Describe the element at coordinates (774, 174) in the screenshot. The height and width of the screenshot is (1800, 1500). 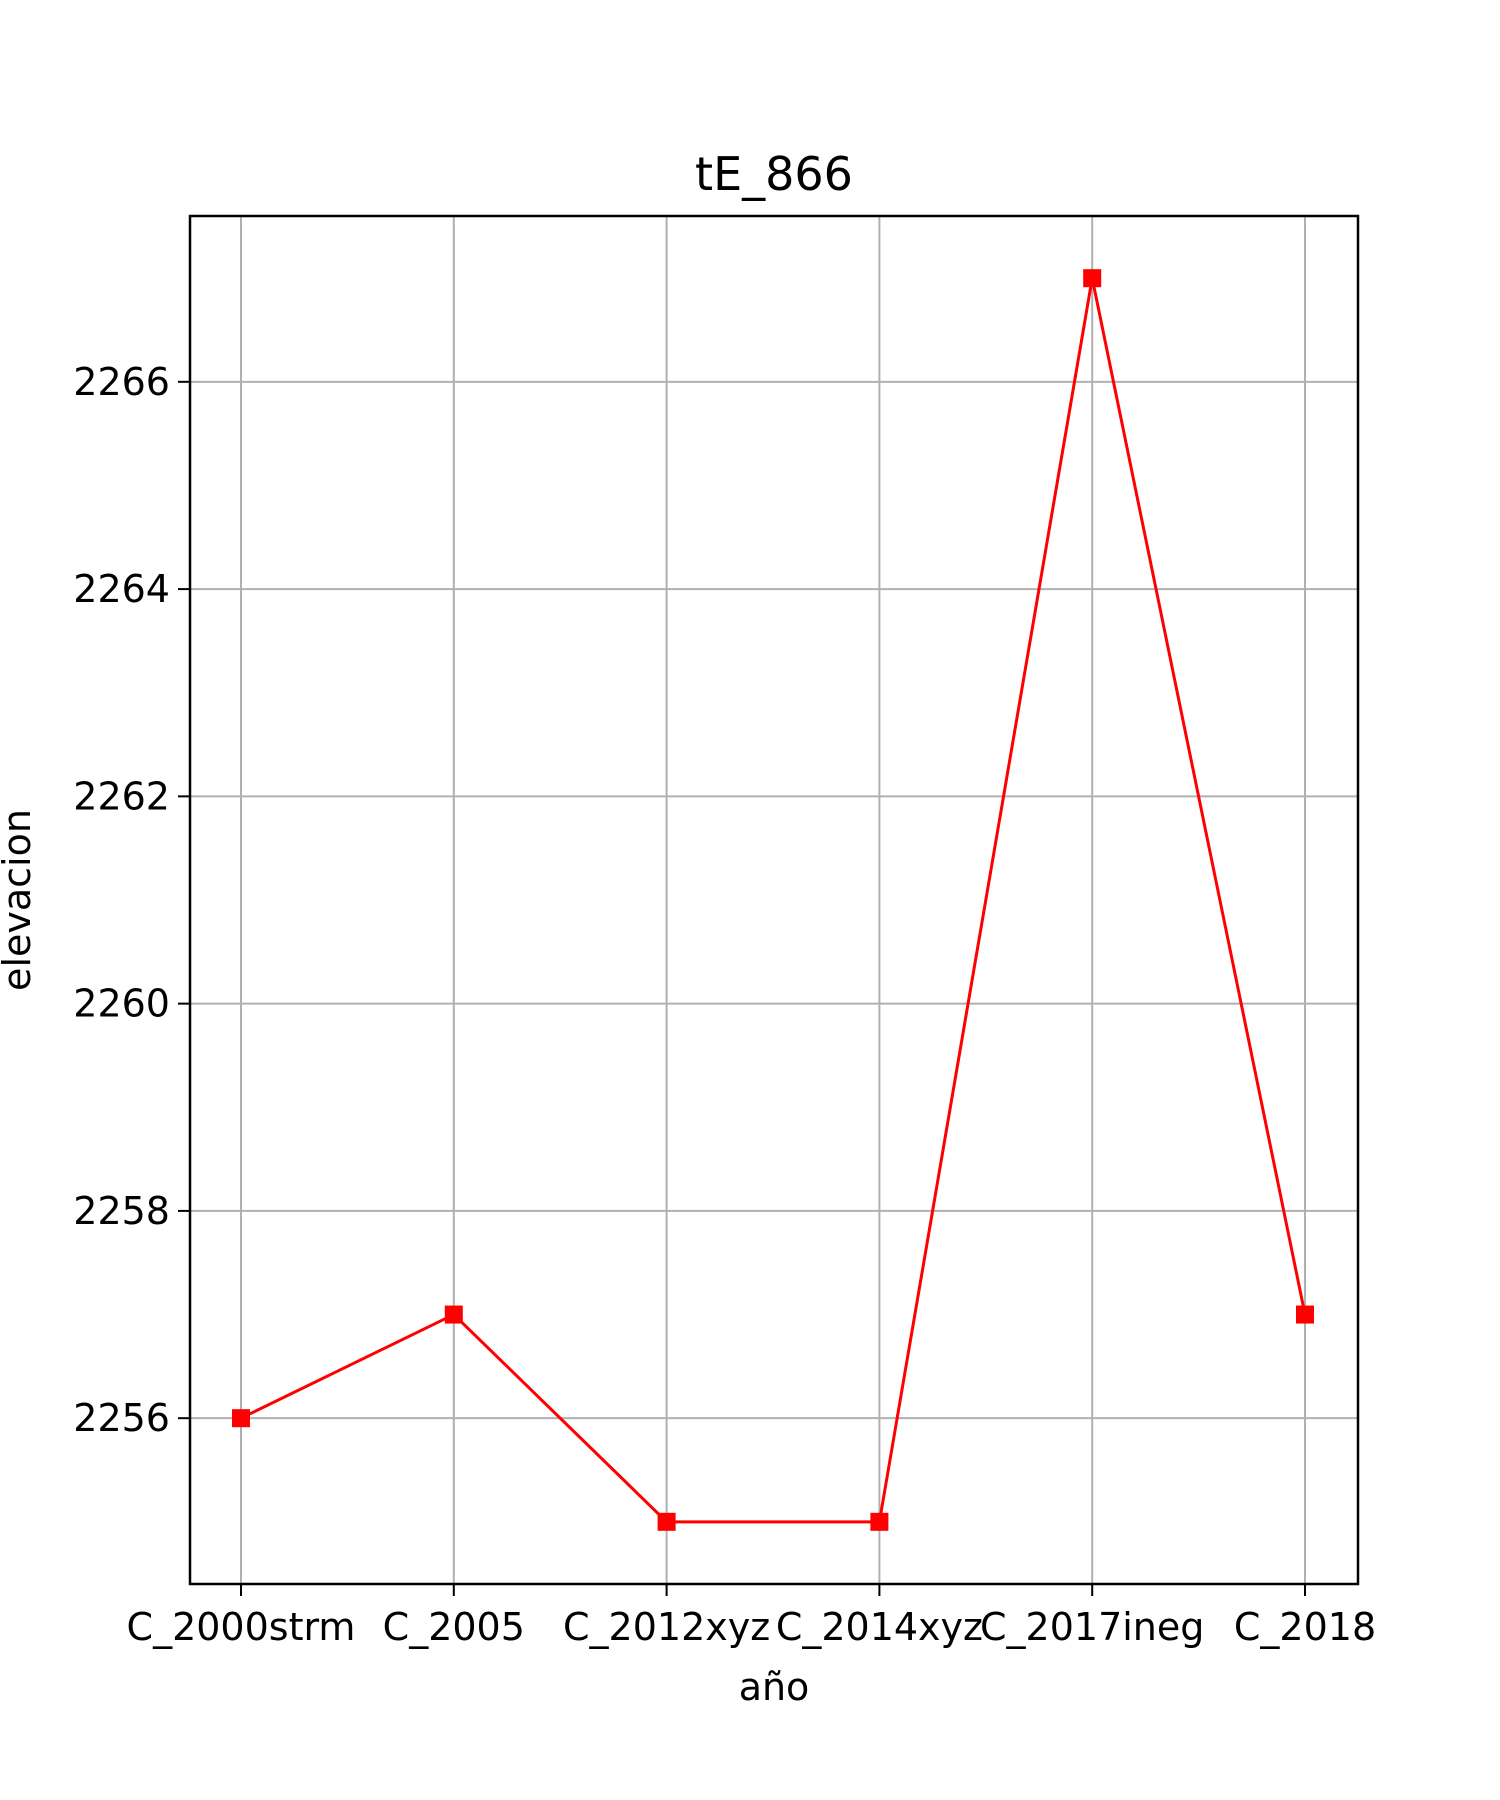
I see `chart-title: tE_866` at that location.